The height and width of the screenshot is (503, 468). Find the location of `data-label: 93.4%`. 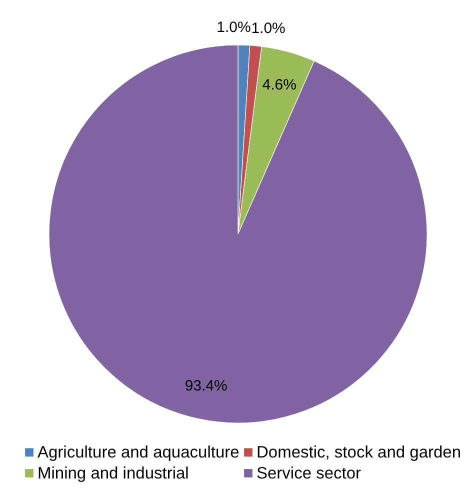

data-label: 93.4% is located at coordinates (206, 386).